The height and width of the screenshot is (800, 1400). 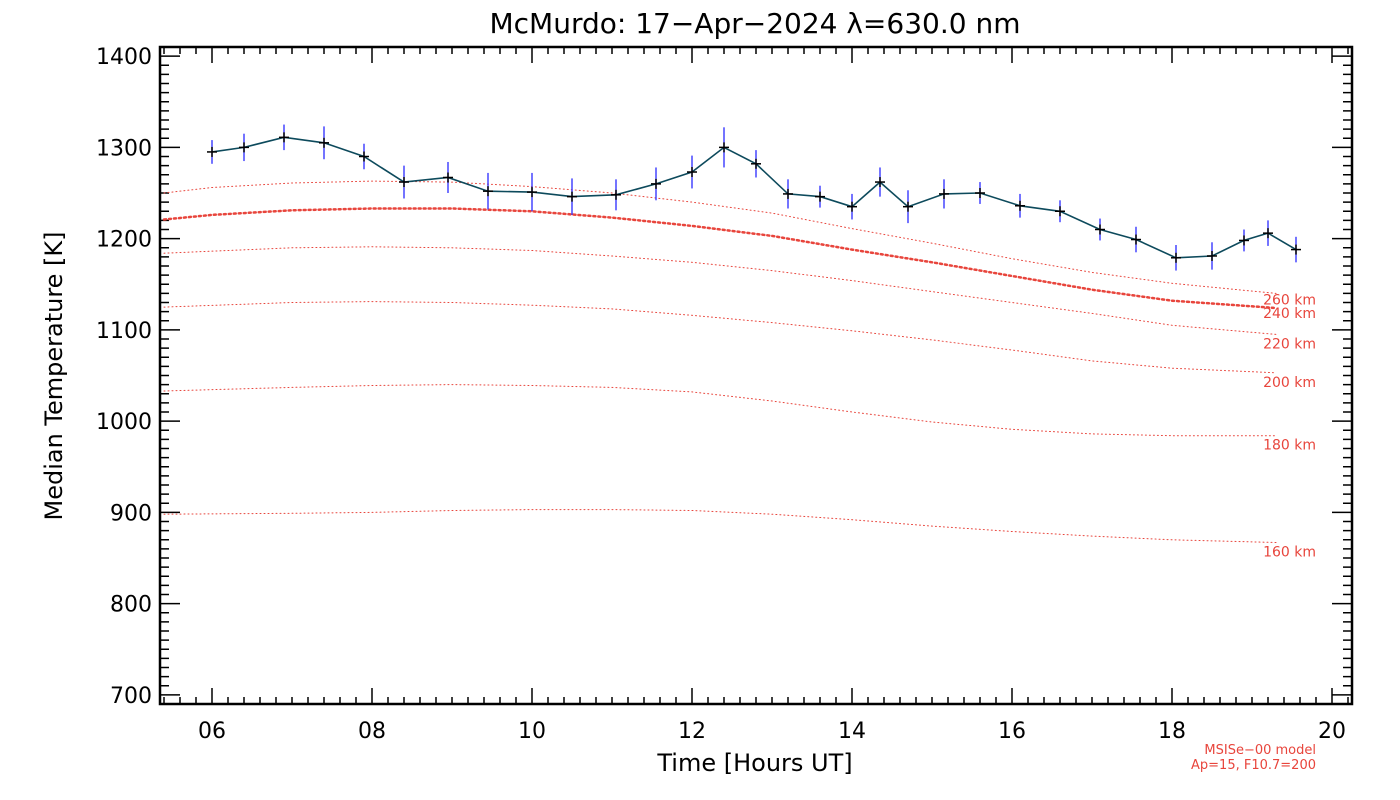 What do you see at coordinates (1012, 731) in the screenshot?
I see `x-tick-label: 16` at bounding box center [1012, 731].